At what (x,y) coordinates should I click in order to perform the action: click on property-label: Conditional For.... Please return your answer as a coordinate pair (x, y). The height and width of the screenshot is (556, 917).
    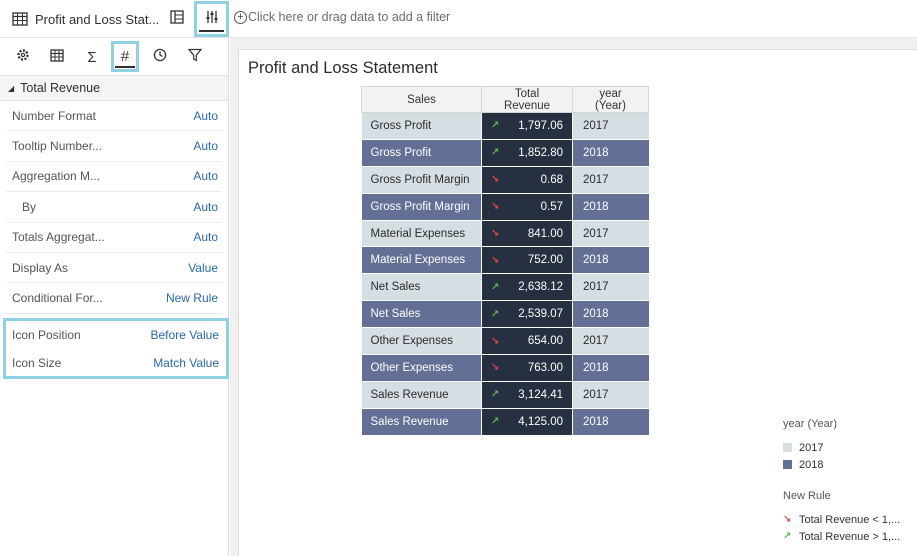
    Looking at the image, I should click on (57, 298).